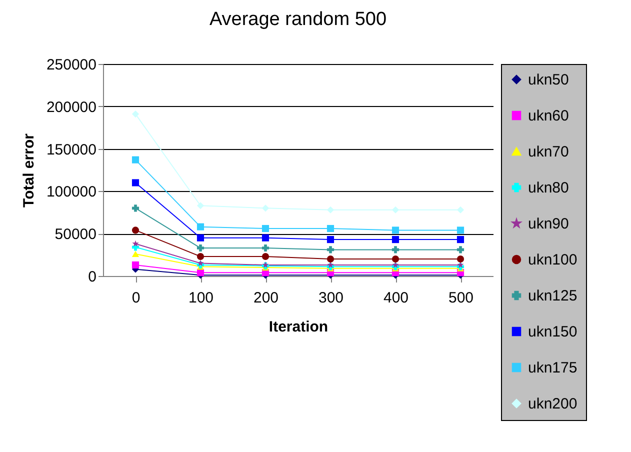 This screenshot has width=631, height=452. Describe the element at coordinates (396, 298) in the screenshot. I see `x-tick-label: 400` at that location.